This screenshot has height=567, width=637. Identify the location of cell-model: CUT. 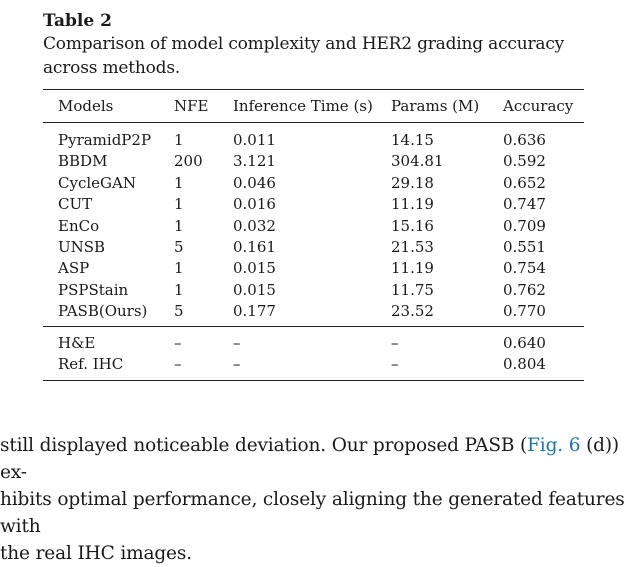
(75, 204).